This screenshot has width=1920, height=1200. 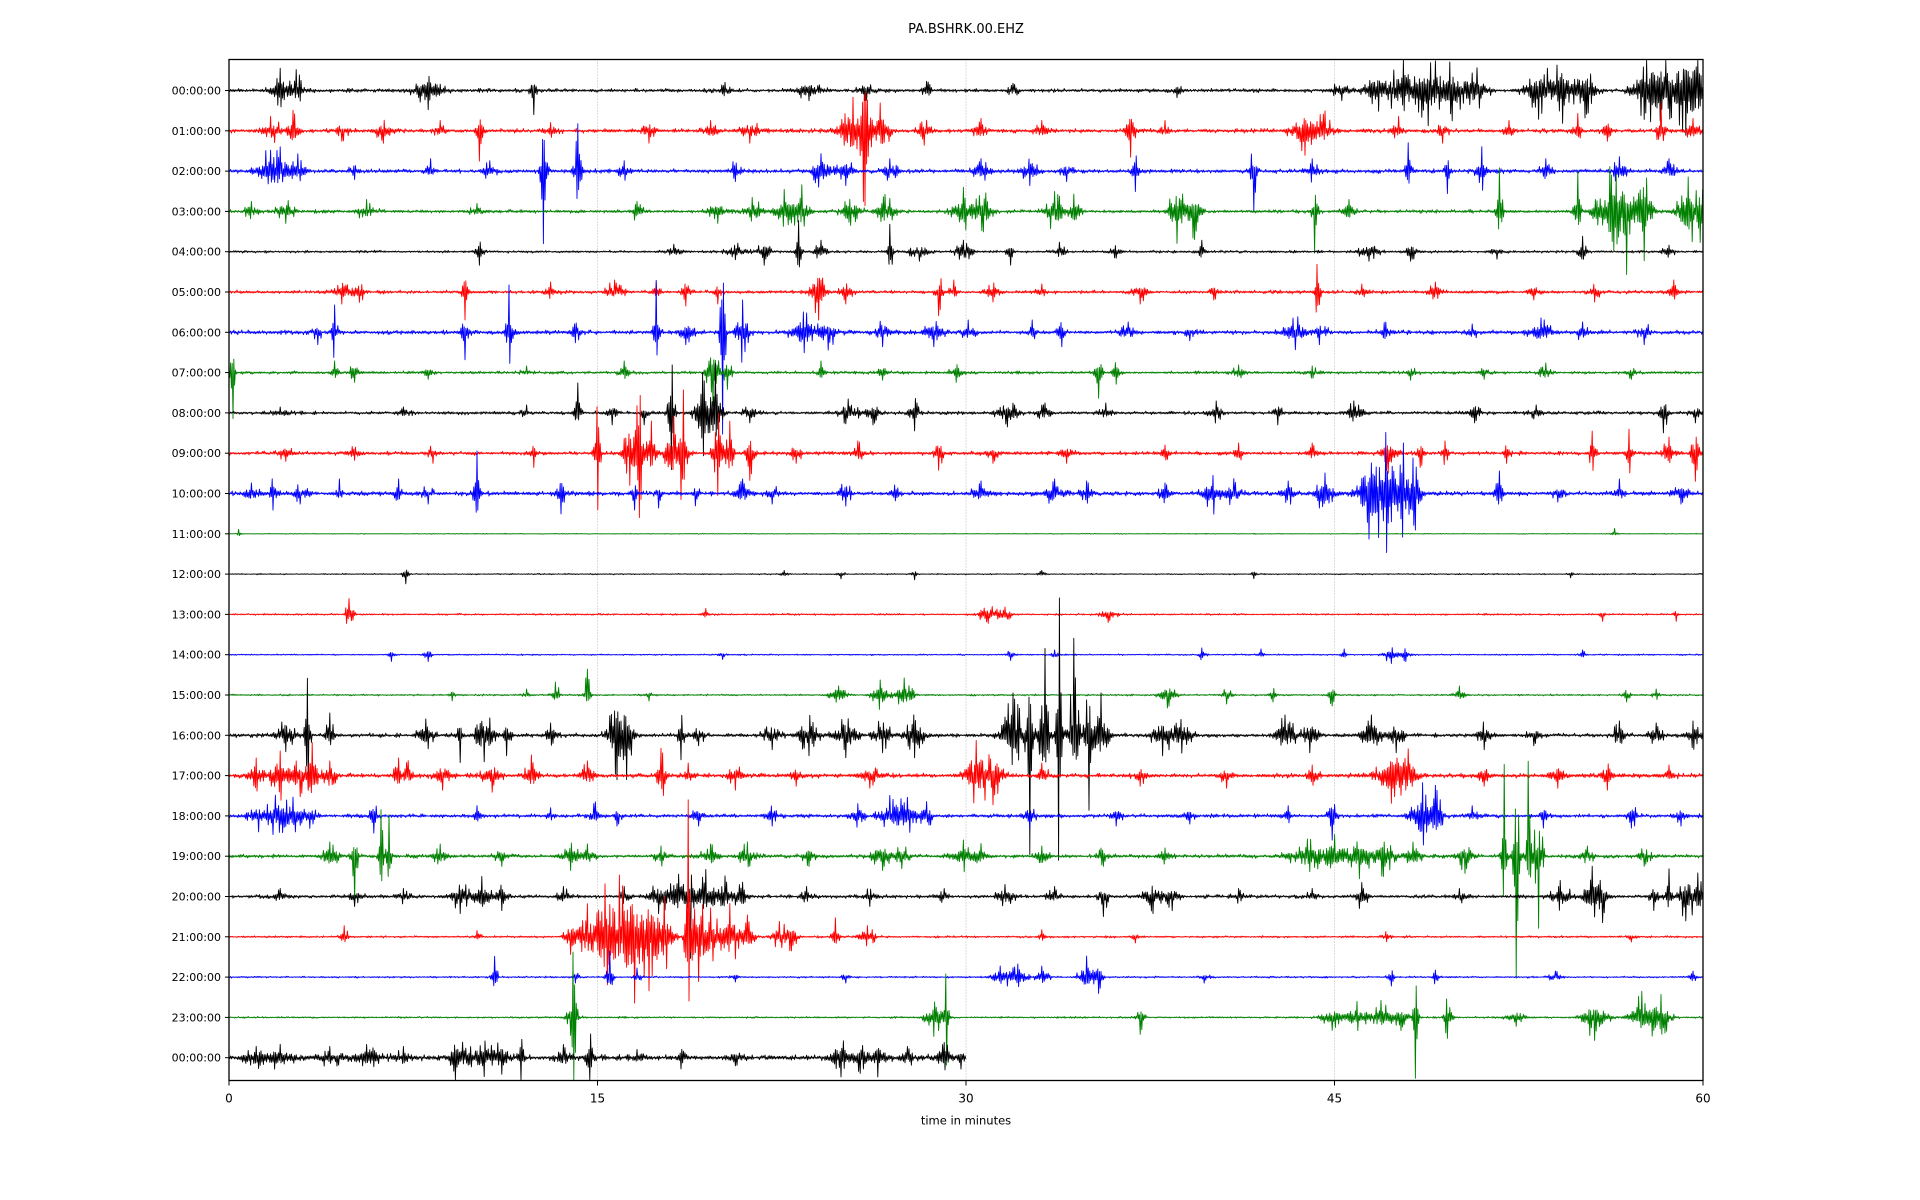 What do you see at coordinates (196, 211) in the screenshot?
I see `y-tick-label: 03:00:00` at bounding box center [196, 211].